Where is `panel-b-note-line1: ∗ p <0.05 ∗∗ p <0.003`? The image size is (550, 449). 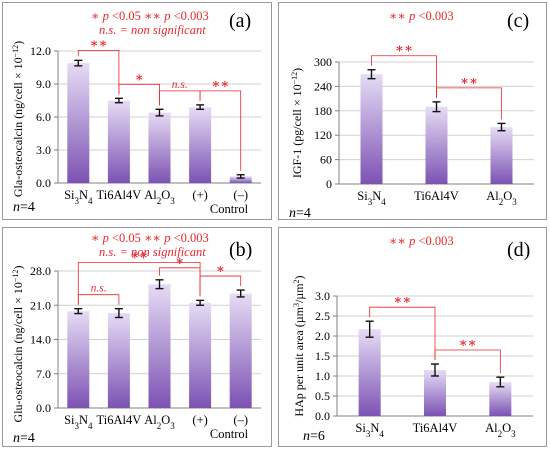
panel-b-note-line1: ∗ p <0.05 ∗∗ p <0.003 is located at coordinates (150, 238).